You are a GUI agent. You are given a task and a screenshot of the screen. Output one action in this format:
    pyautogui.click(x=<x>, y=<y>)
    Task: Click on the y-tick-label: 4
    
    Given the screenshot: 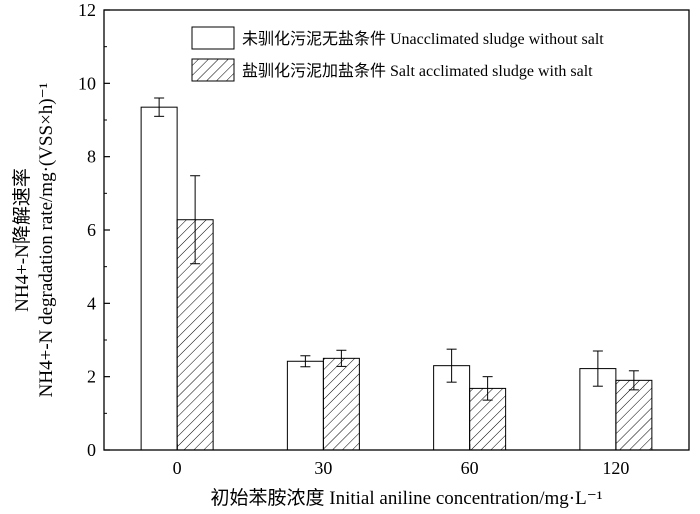 What is the action you would take?
    pyautogui.click(x=91, y=303)
    